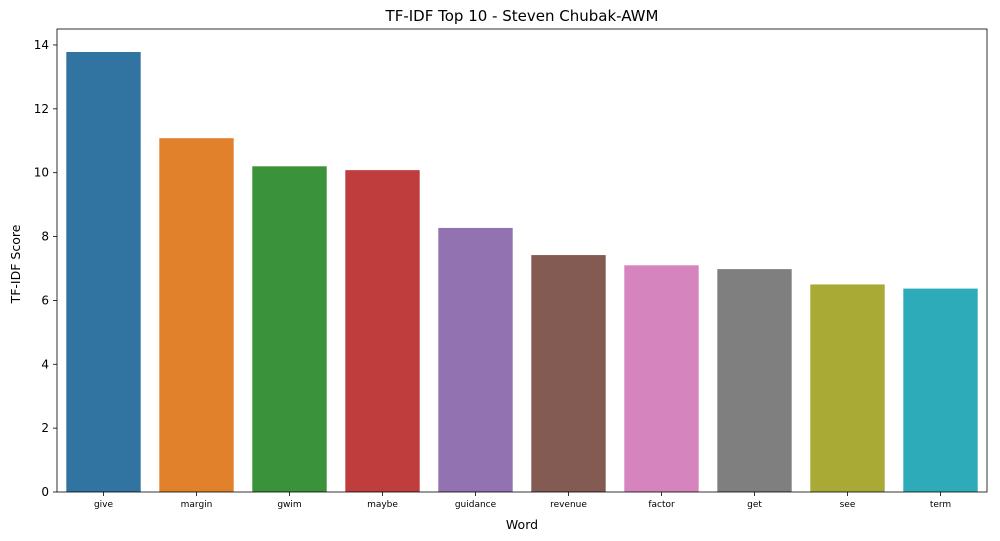 The image size is (1000, 541). Describe the element at coordinates (45, 268) in the screenshot. I see `y-axis-ticks: 0 2 4 6 8 10 12 14` at that location.